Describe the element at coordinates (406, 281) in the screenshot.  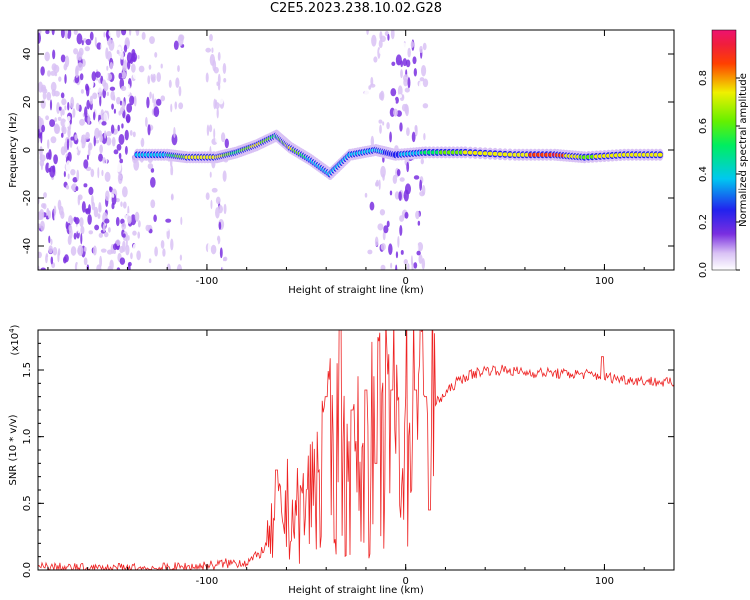
I see `x-tick-label: 0` at that location.